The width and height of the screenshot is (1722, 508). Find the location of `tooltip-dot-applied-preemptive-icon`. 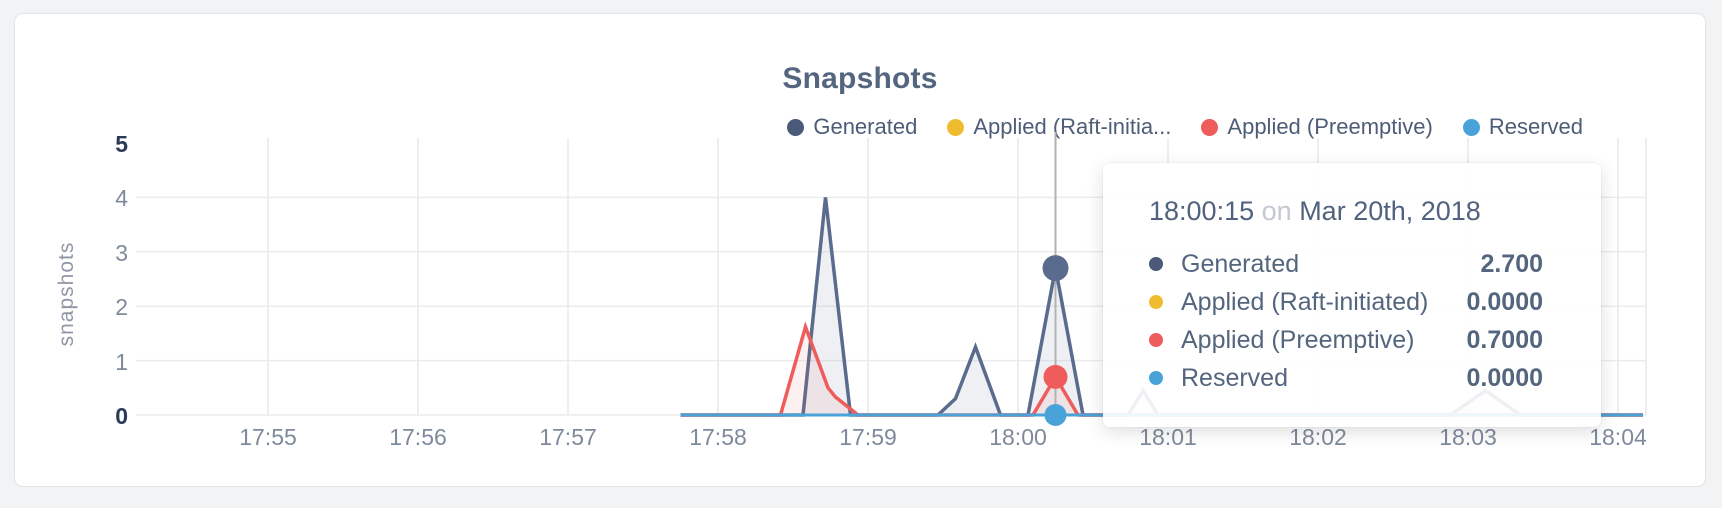

tooltip-dot-applied-preemptive-icon is located at coordinates (1156, 340).